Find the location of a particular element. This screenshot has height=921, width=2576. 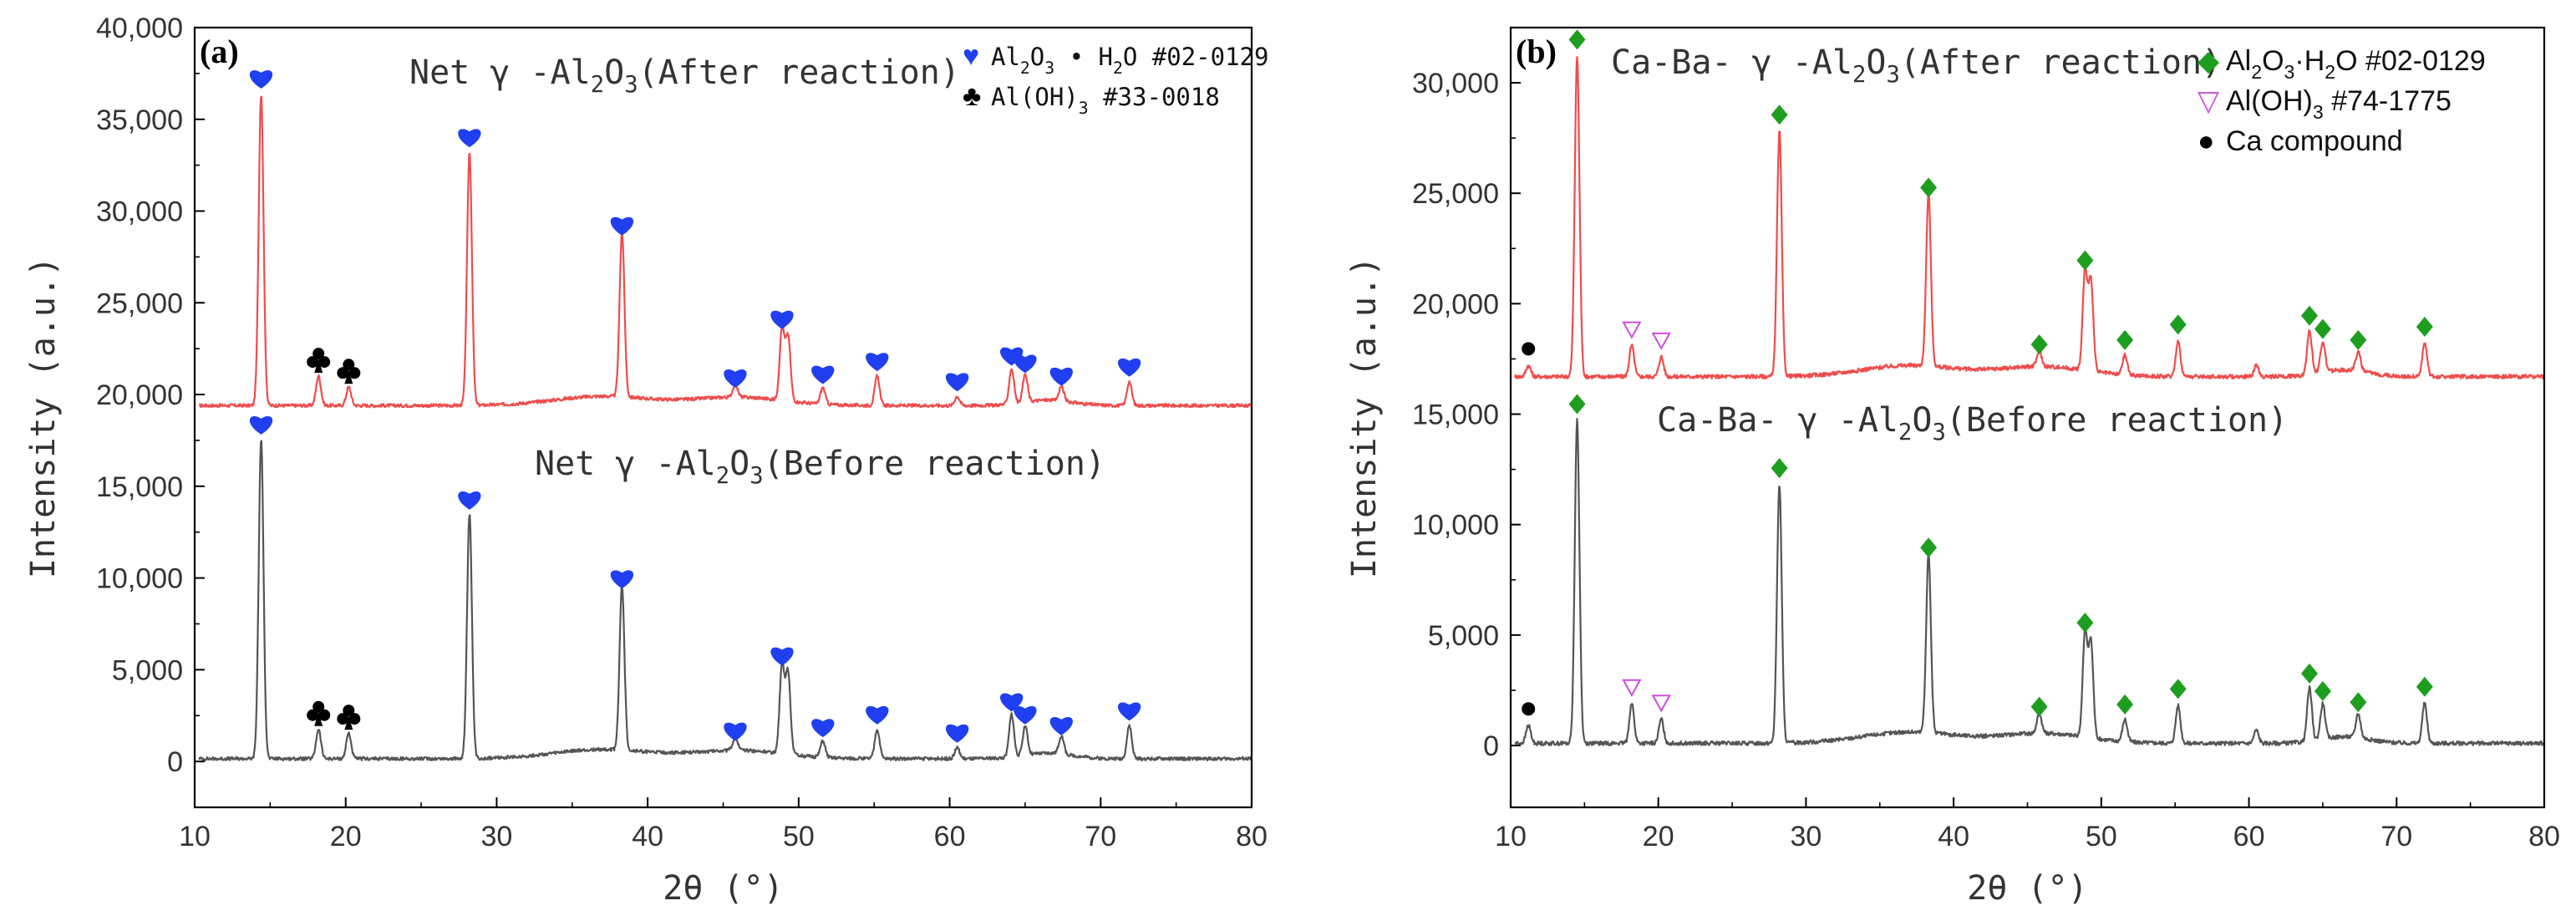

dot-icon is located at coordinates (1529, 709).